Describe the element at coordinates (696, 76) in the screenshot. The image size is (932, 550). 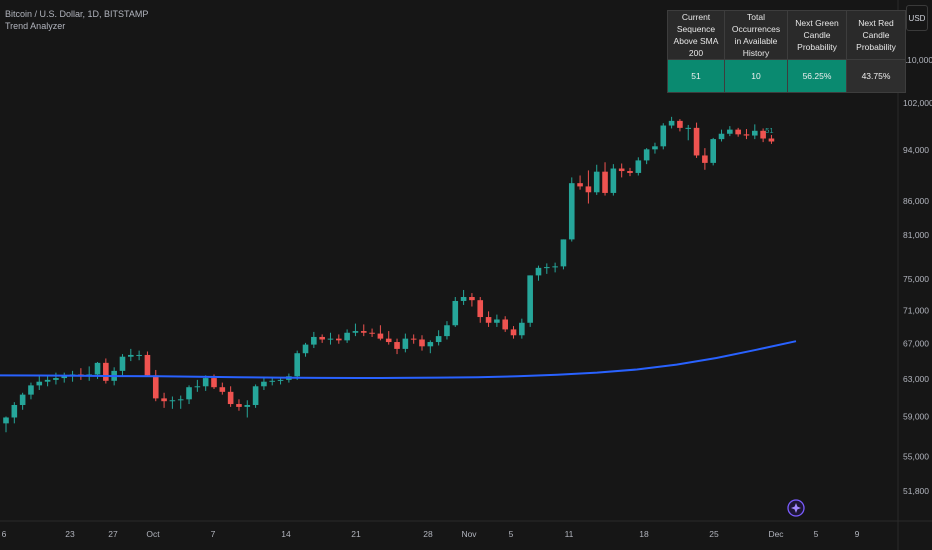
I see `value-current-sequence: 51` at that location.